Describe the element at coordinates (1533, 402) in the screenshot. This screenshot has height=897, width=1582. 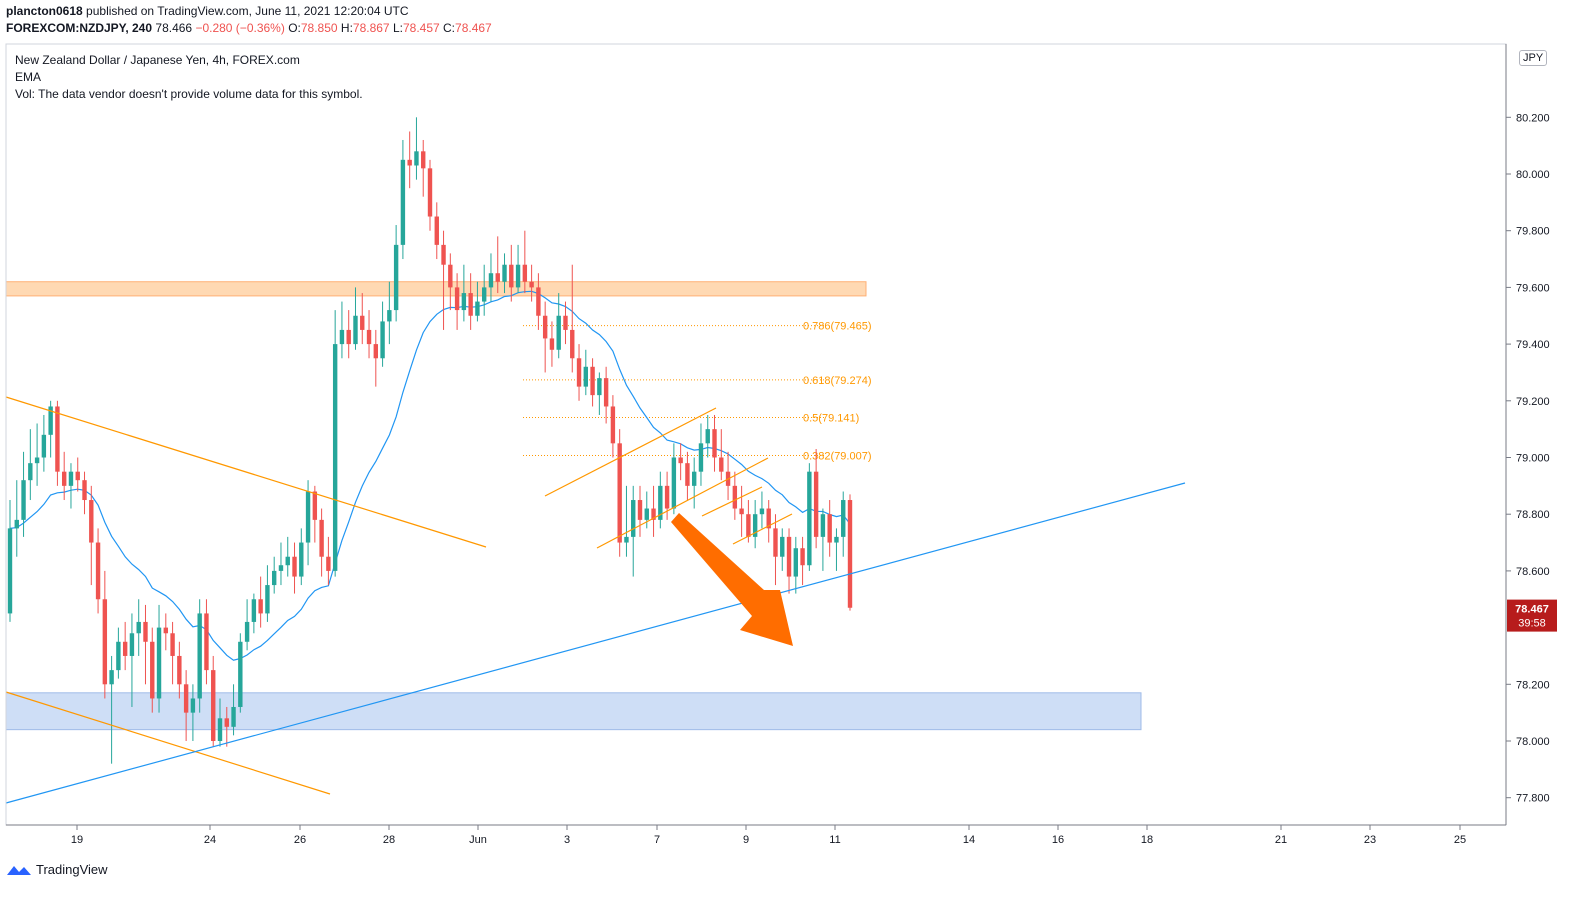
I see `y-tick-label: 79.200` at that location.